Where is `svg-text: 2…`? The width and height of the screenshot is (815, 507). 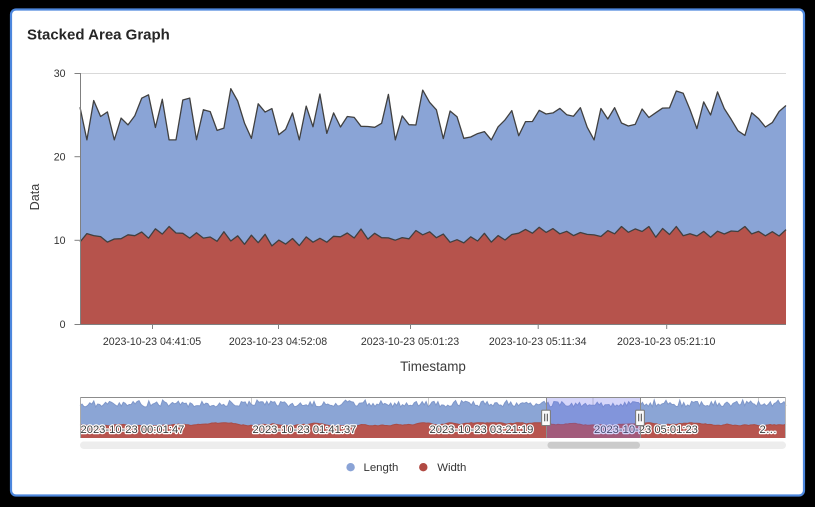
svg-text: 2… is located at coordinates (768, 430).